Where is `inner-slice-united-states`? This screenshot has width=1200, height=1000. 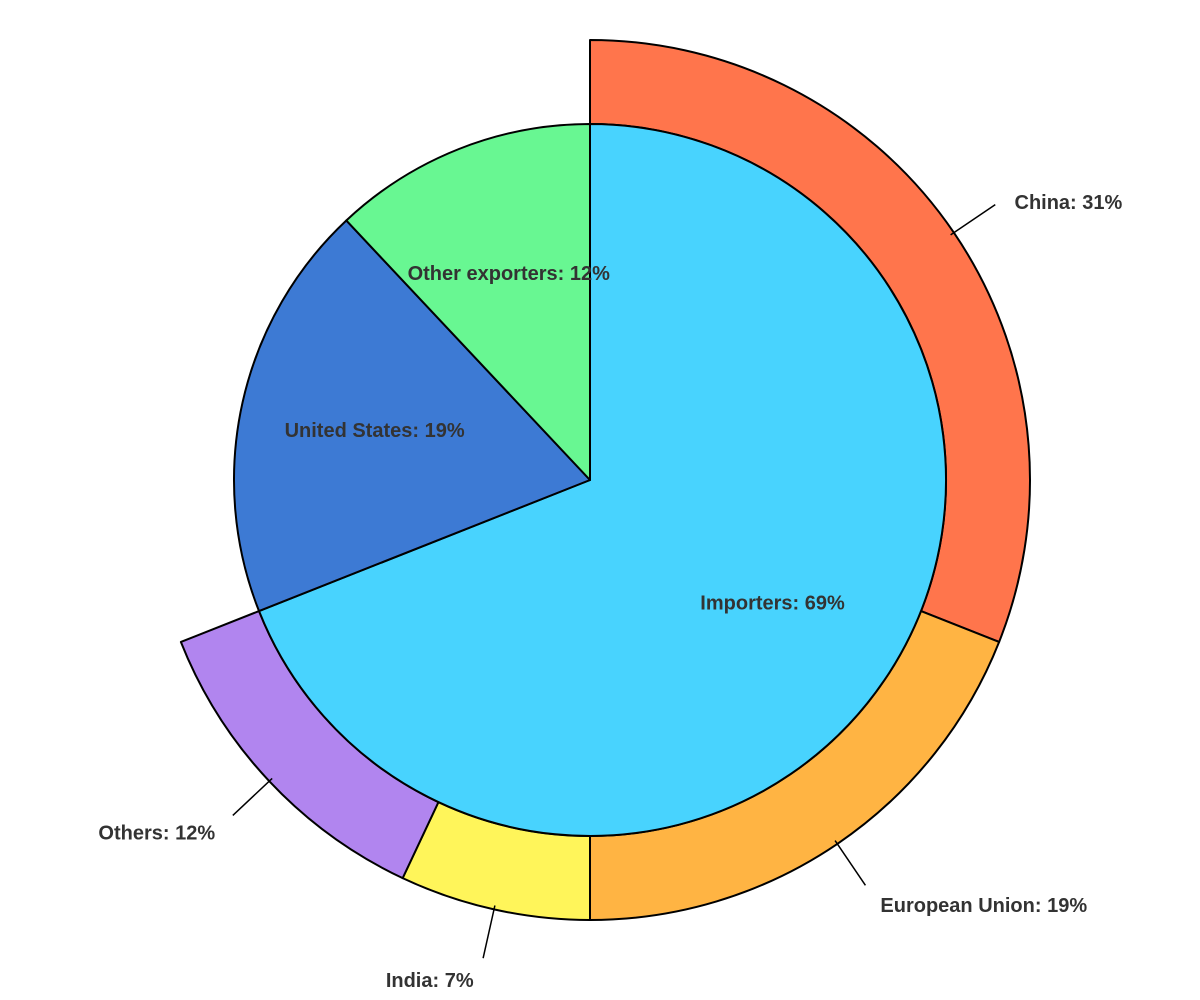
inner-slice-united-states is located at coordinates (412, 416).